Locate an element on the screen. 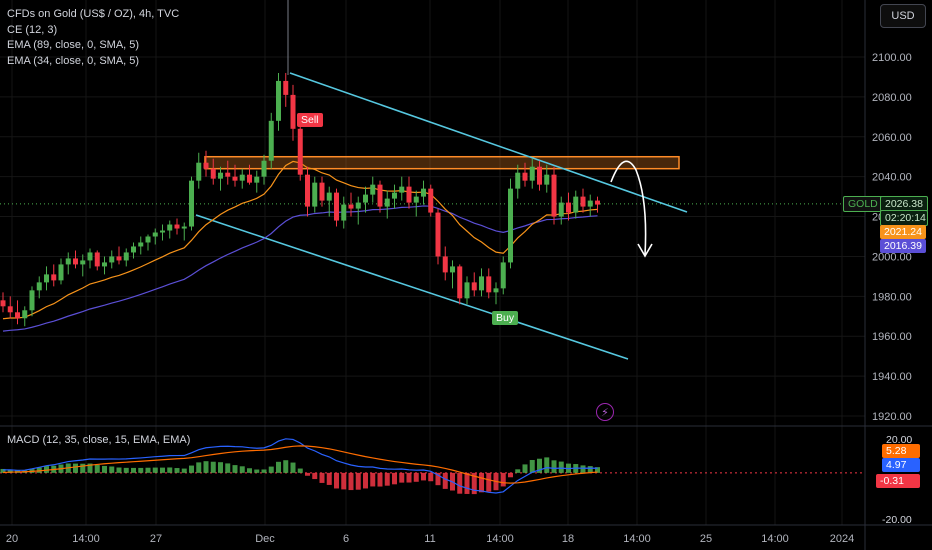 Image resolution: width=932 pixels, height=550 pixels. down-arrow-path is located at coordinates (628, 208).